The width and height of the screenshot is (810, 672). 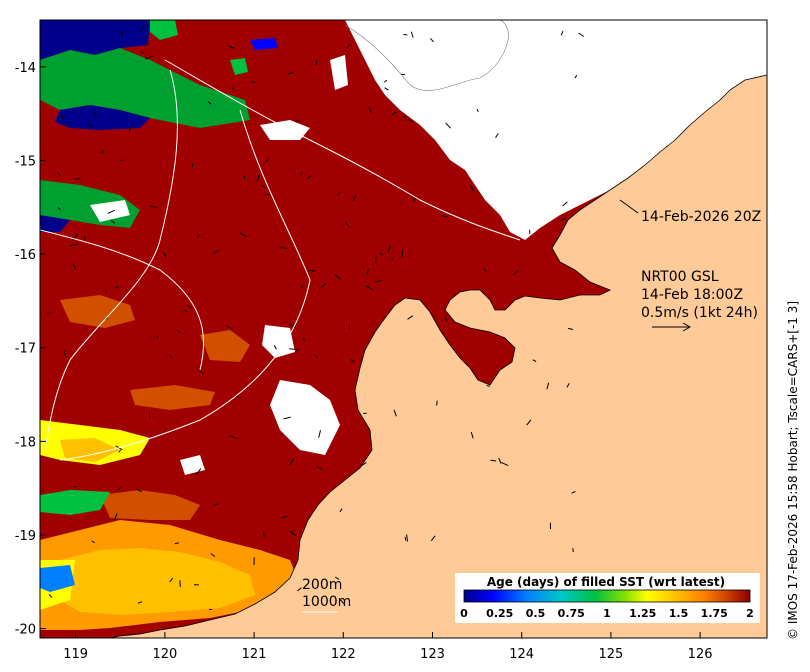 I want to click on depth-legend: 200m 1000m, so click(x=326, y=595).